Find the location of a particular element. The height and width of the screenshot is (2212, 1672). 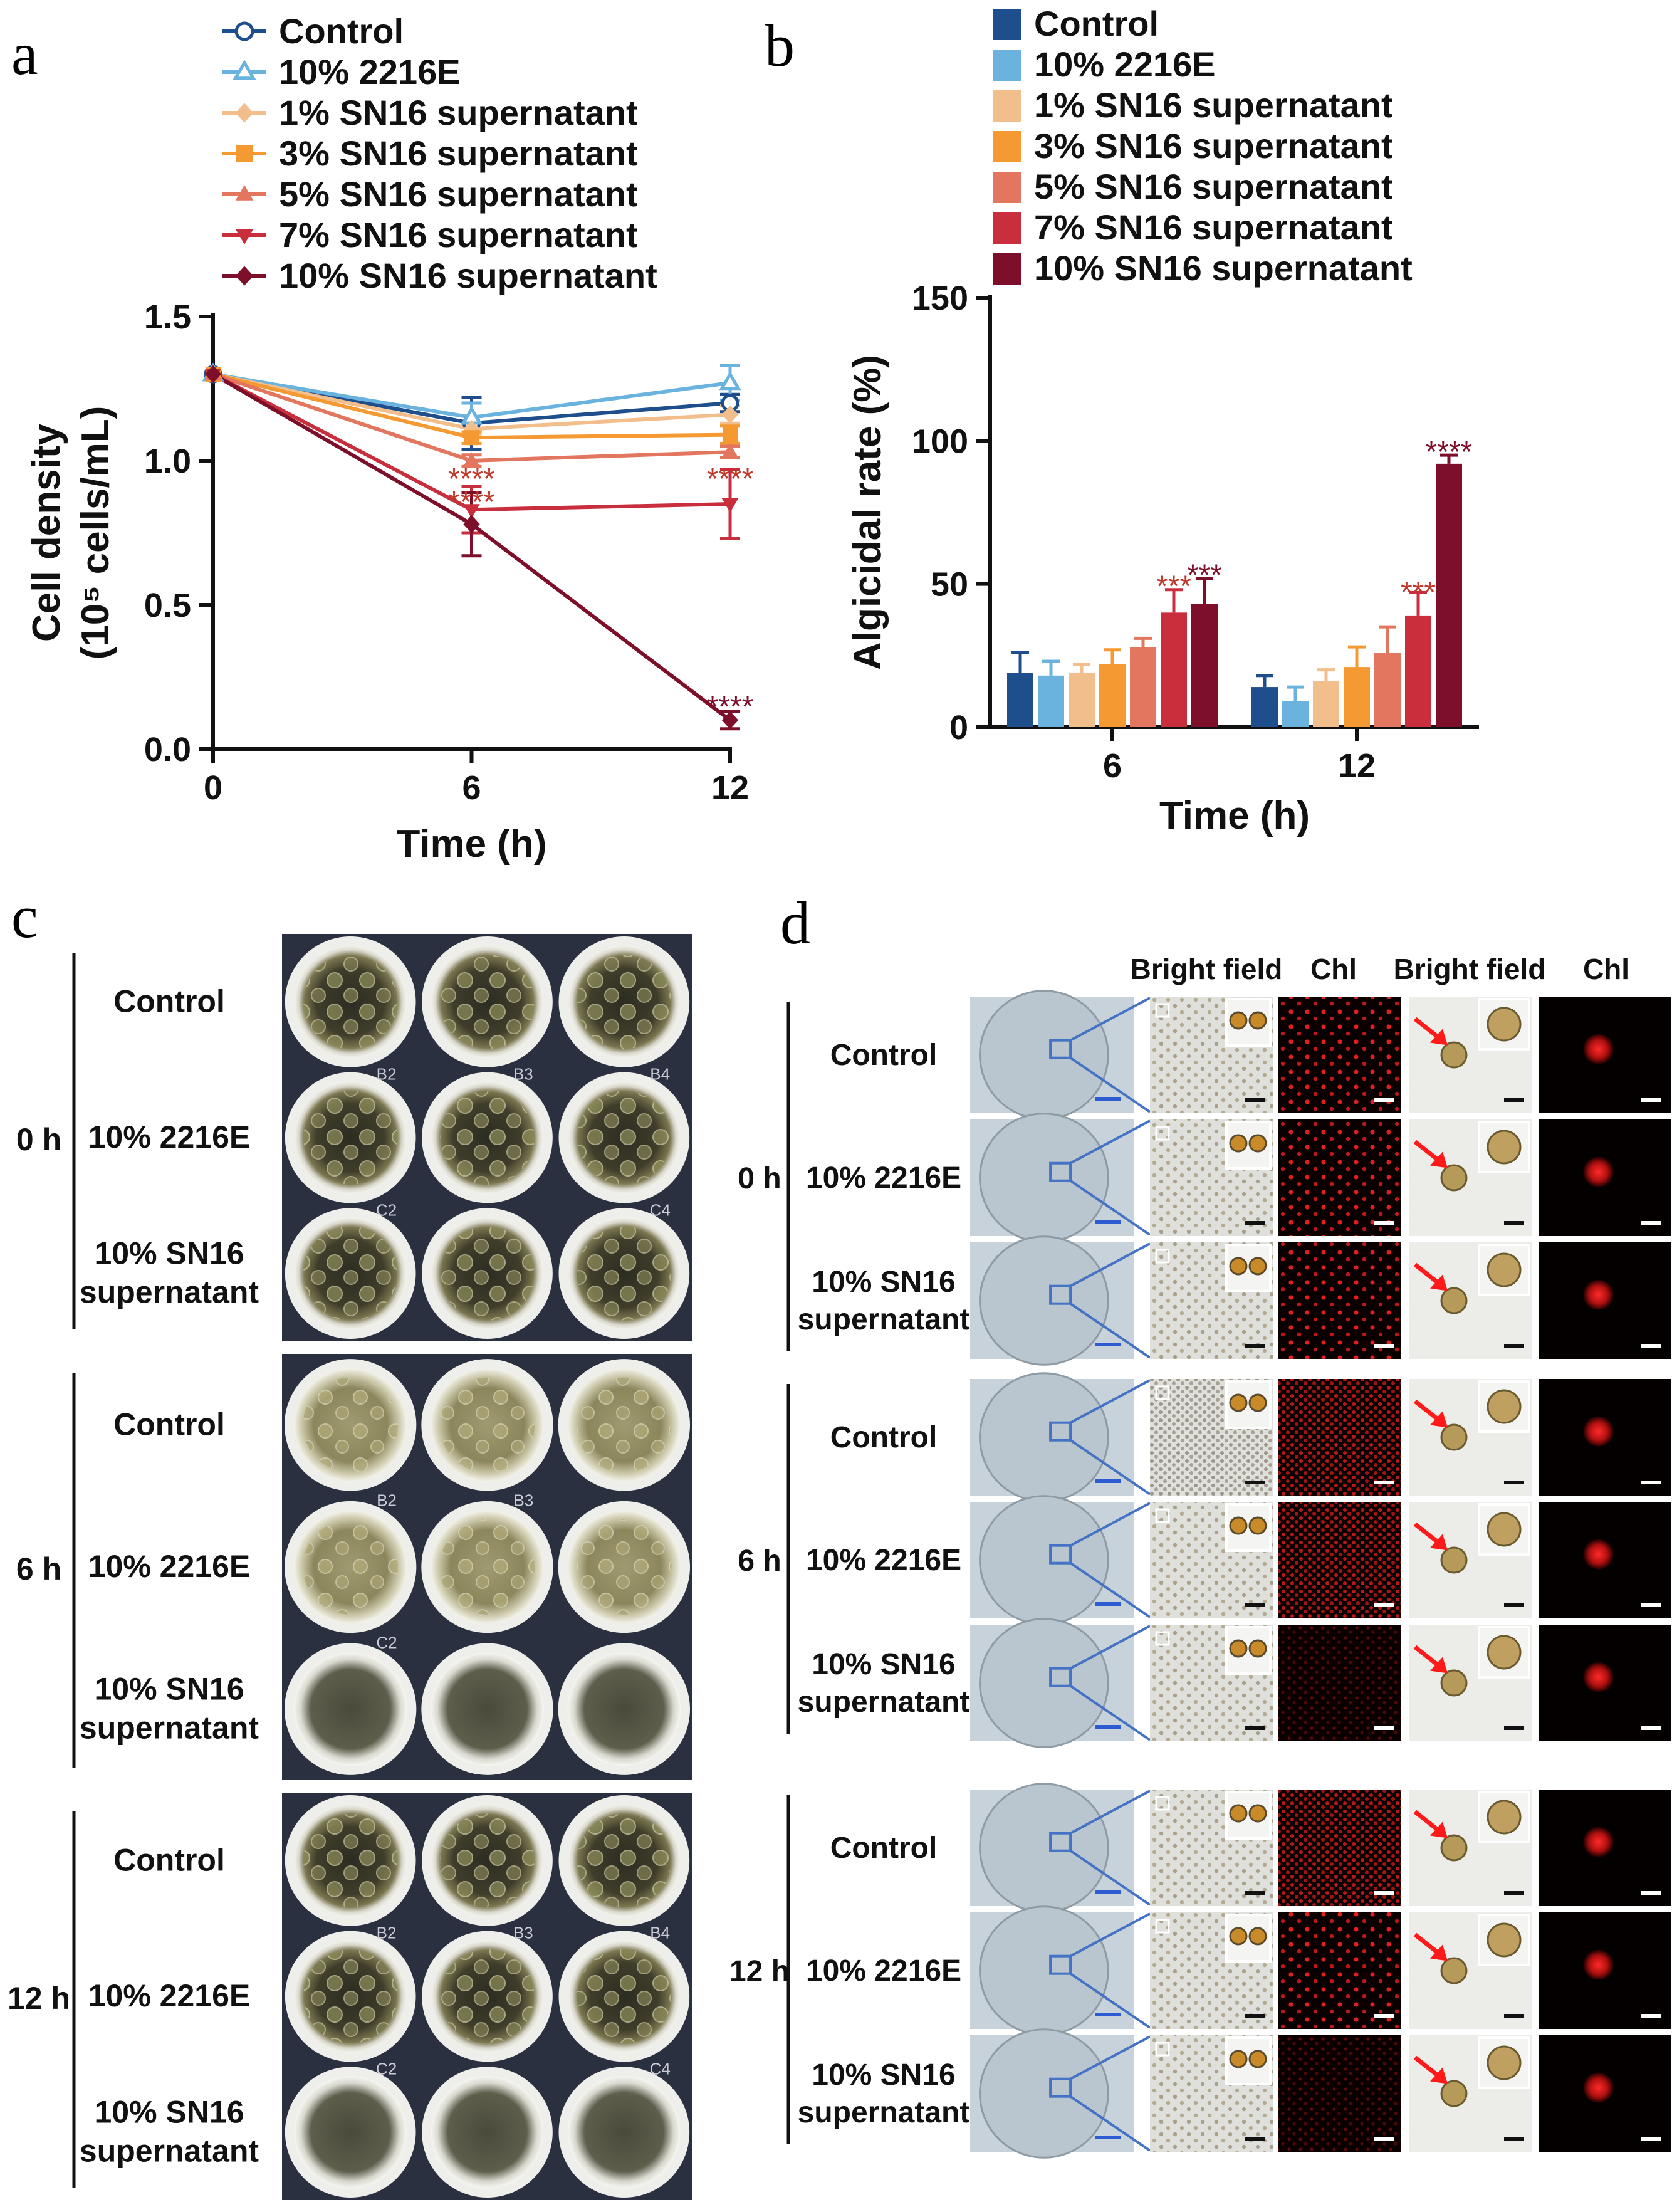

y-axis-title-b: Algicidal rate (%) is located at coordinates (867, 512).